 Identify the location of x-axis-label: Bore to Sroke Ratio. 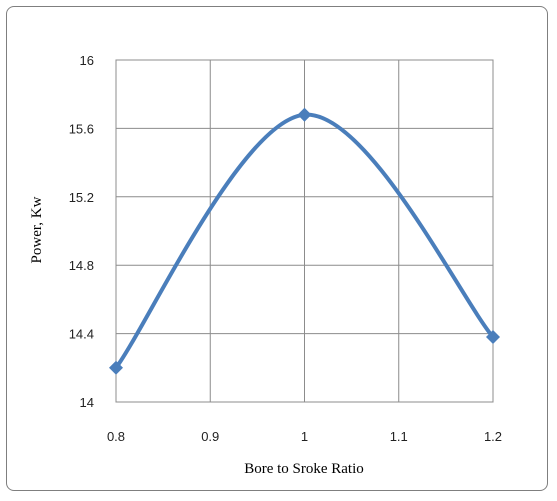
(304, 469).